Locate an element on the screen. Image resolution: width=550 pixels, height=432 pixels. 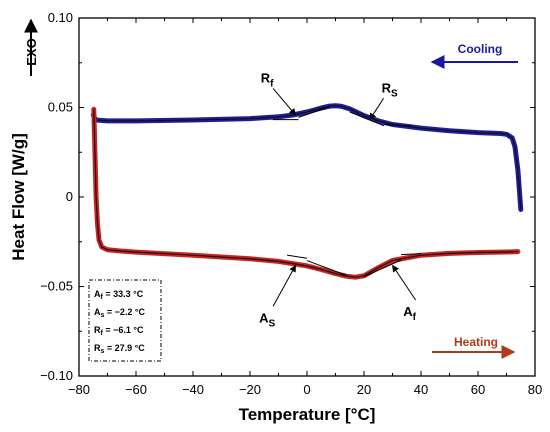
cooling-legend: Cooling is located at coordinates (474, 55).